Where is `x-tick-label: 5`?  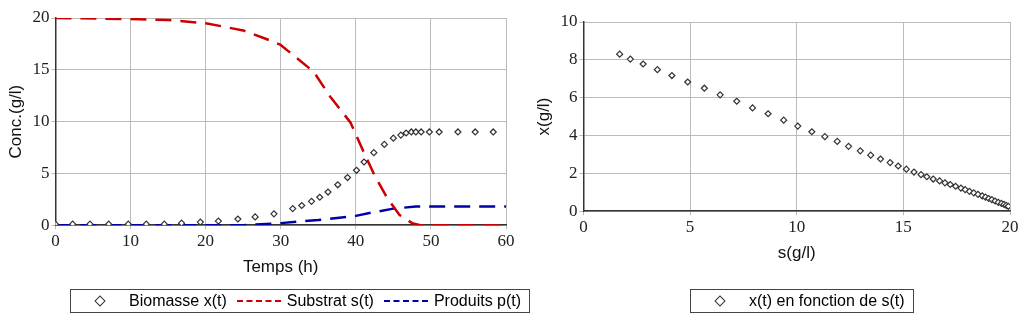 x-tick-label: 5 is located at coordinates (690, 226).